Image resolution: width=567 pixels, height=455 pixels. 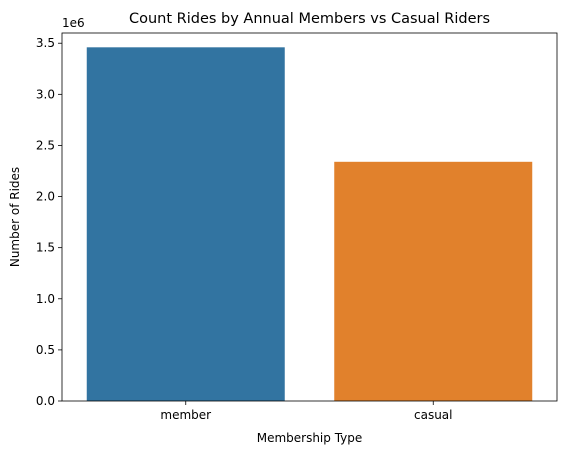 What do you see at coordinates (45, 401) in the screenshot?
I see `y-tick-label: 0.0` at bounding box center [45, 401].